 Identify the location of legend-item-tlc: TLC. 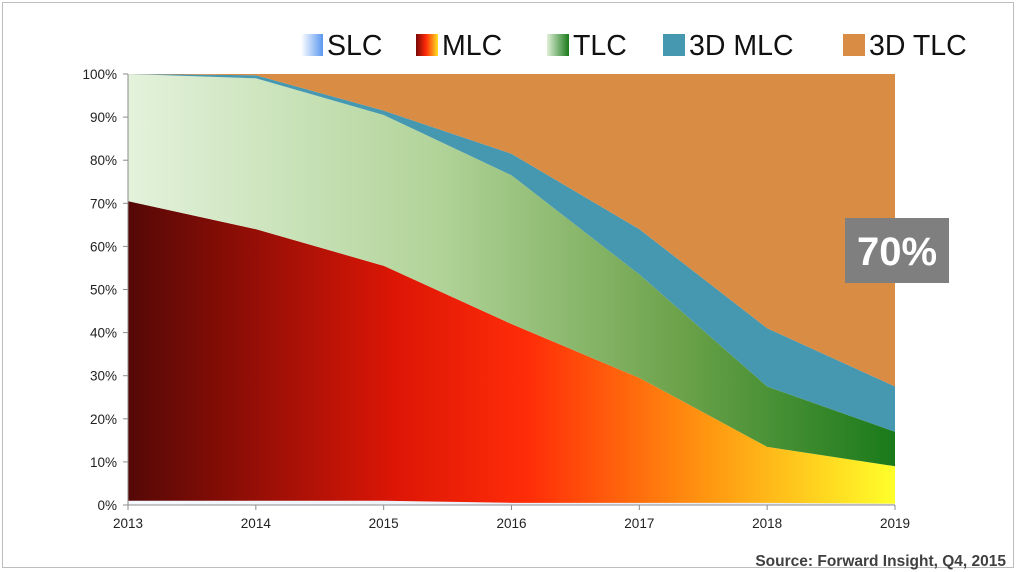
(587, 46).